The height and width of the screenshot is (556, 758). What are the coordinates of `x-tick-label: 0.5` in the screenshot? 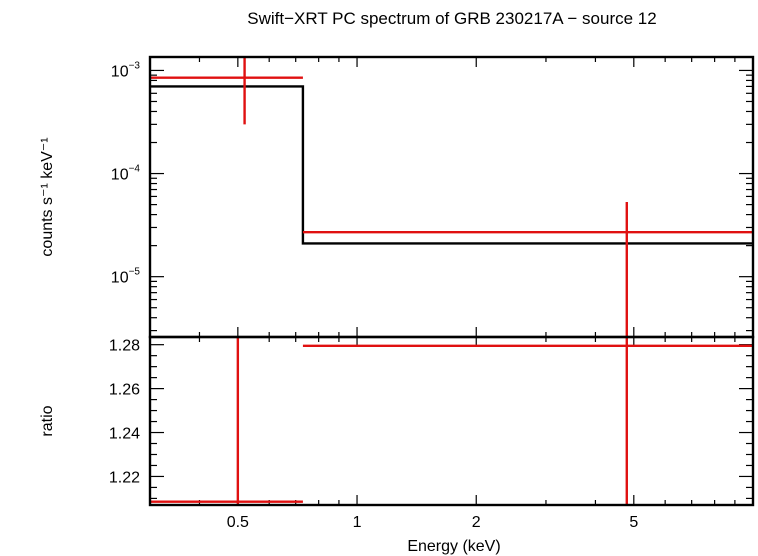 It's located at (238, 522).